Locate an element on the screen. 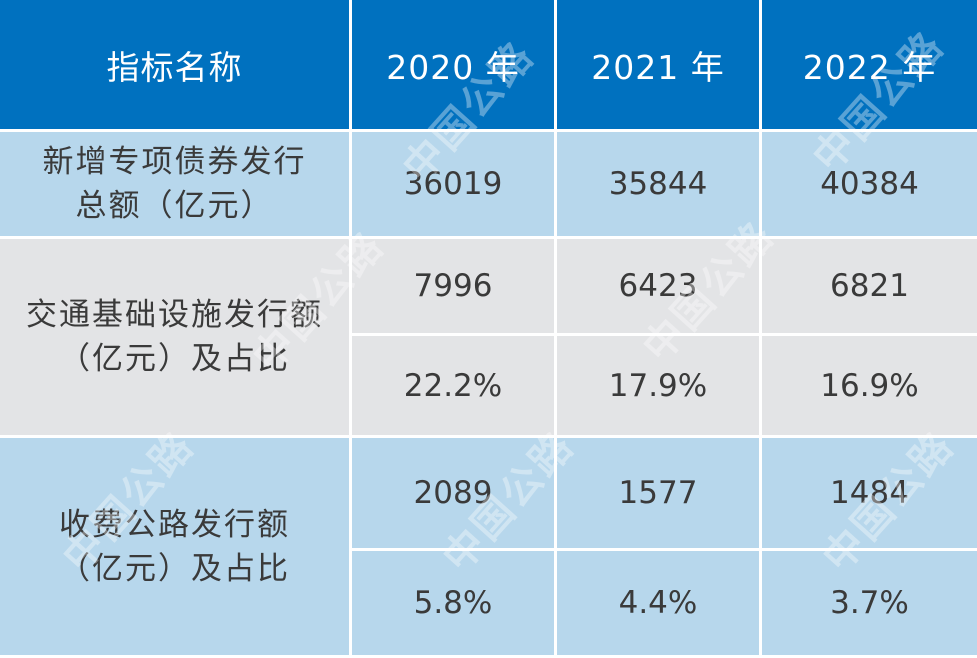 The height and width of the screenshot is (658, 977). cell-value: 35844 is located at coordinates (659, 185).